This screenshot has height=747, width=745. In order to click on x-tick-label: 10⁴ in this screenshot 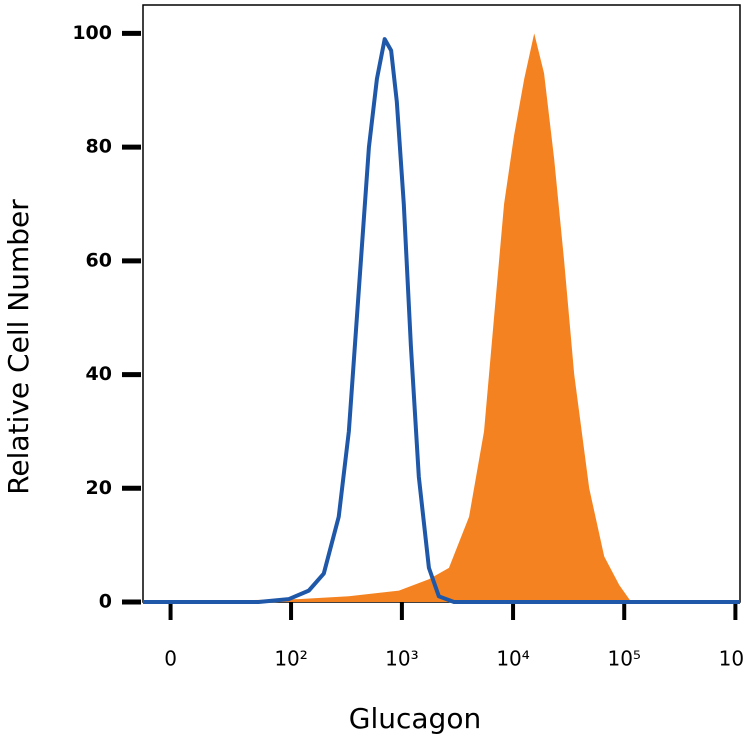, I will do `click(512, 659)`.